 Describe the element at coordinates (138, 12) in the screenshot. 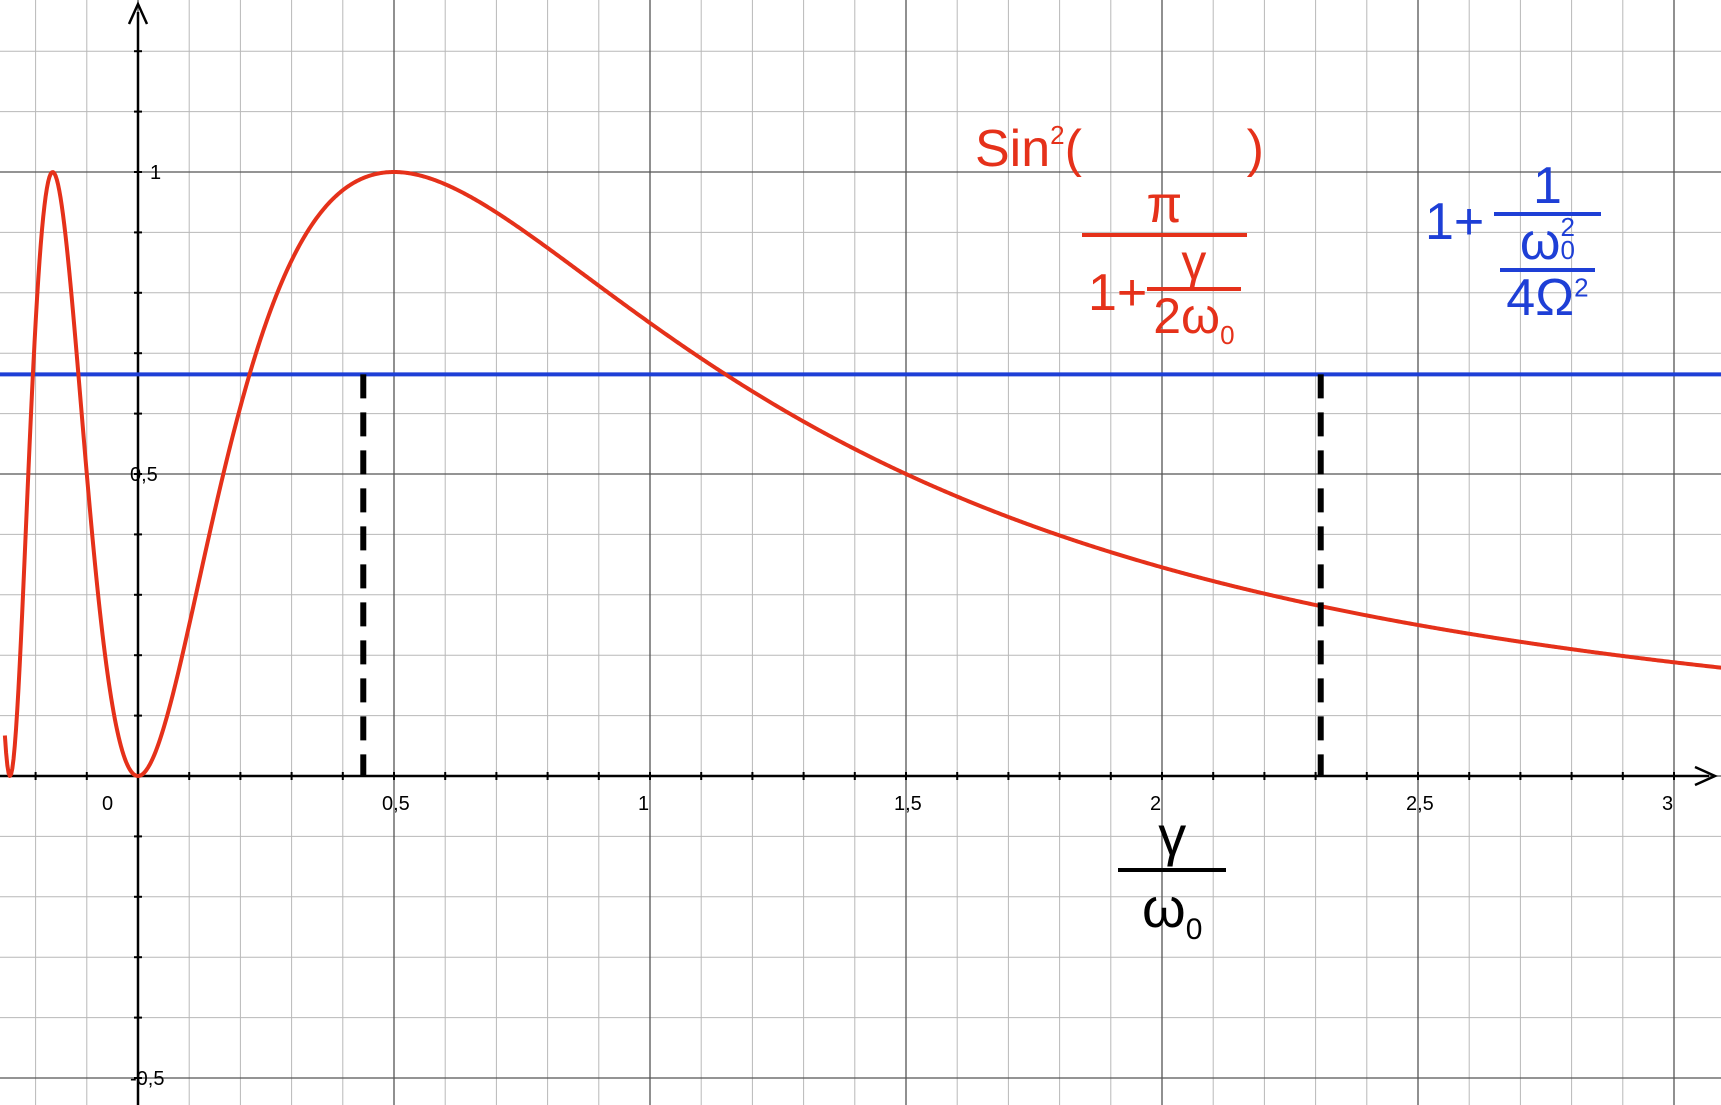

I see `y-axis-arrow` at that location.